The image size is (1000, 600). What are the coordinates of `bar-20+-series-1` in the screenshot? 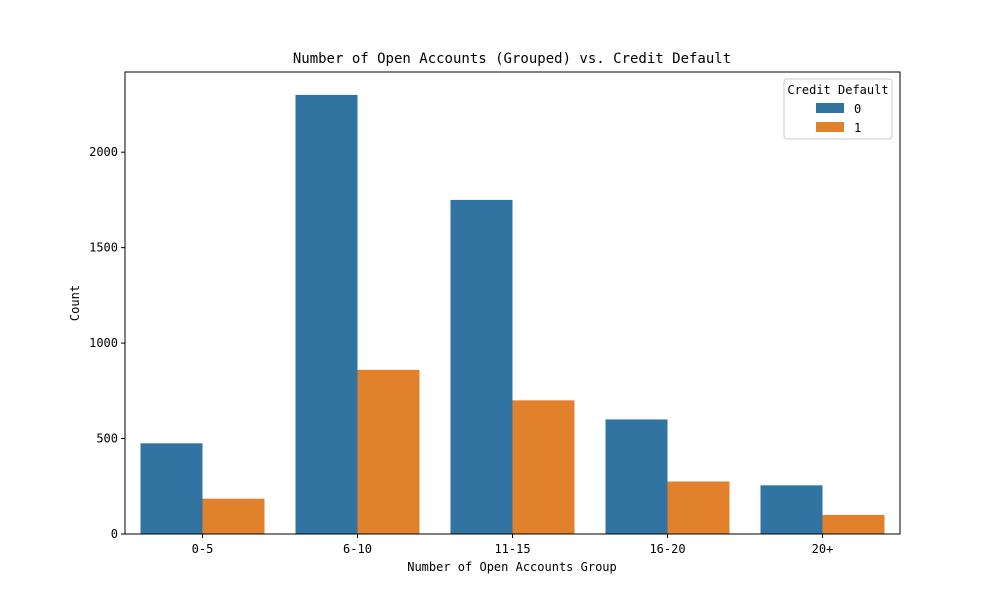 It's located at (853, 524).